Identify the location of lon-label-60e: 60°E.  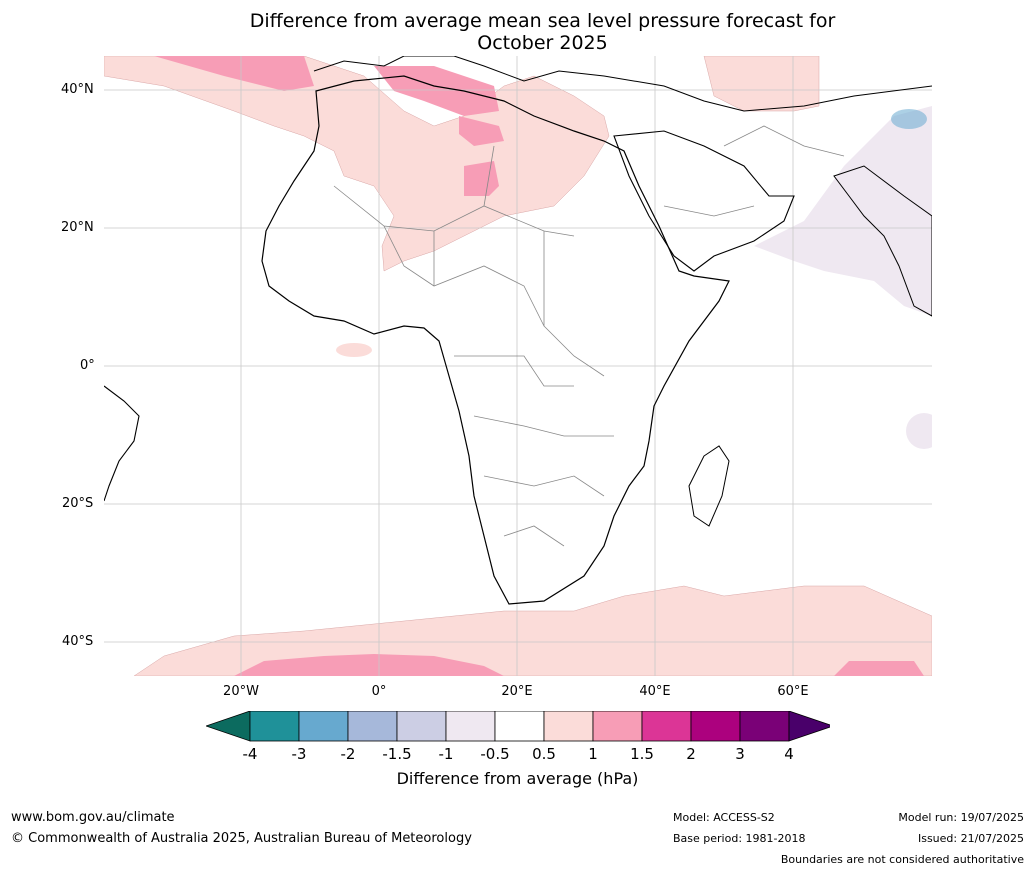
(793, 691).